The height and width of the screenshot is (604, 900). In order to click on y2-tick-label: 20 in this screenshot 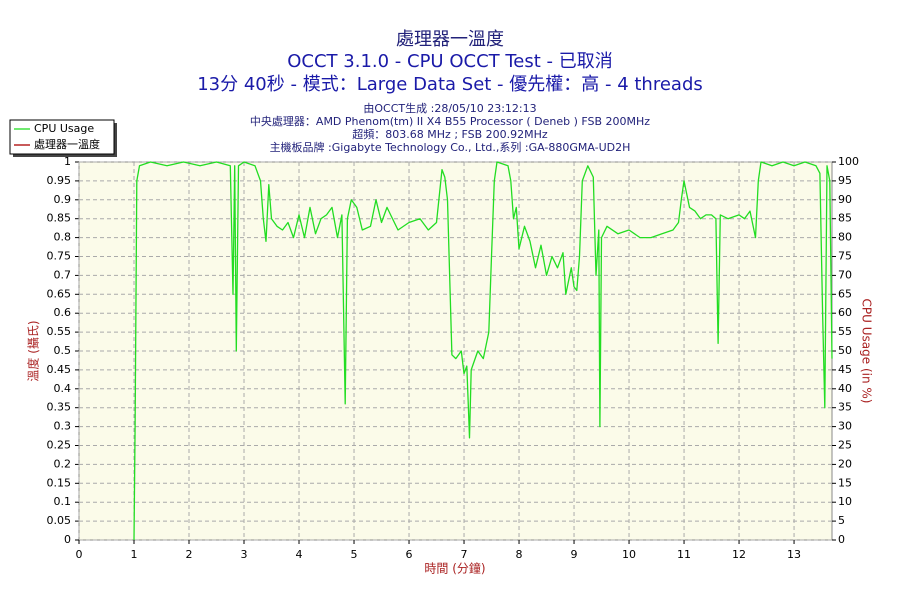, I will do `click(845, 463)`.